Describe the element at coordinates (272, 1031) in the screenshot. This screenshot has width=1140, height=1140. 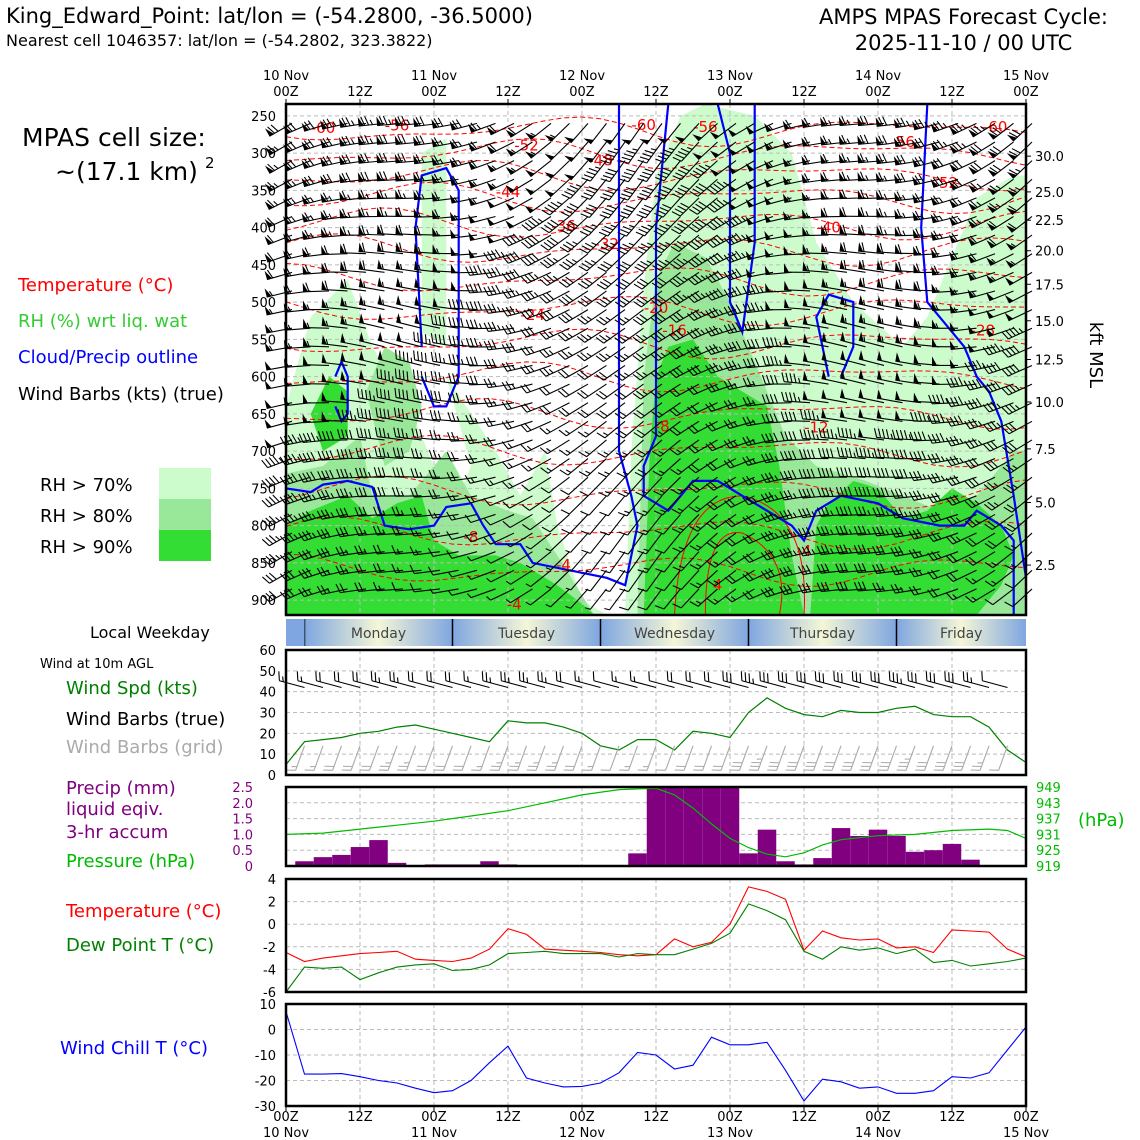
I see `chill-ytick-label: 0` at that location.